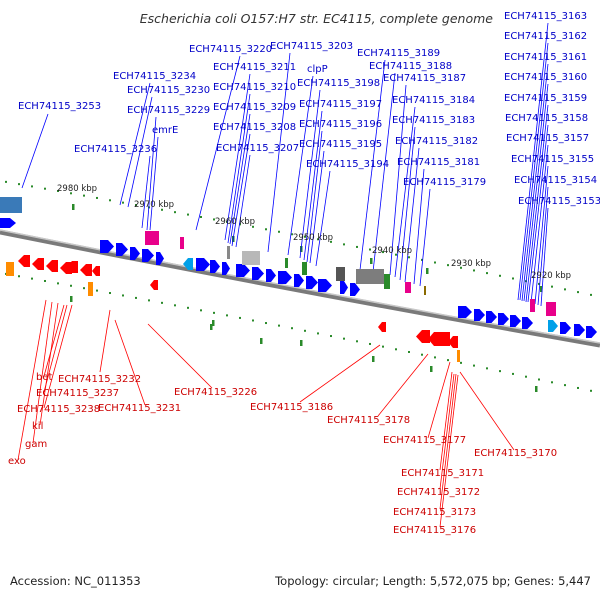  I want to click on forward-gene-label: ECH74115_3163, so click(545, 16).